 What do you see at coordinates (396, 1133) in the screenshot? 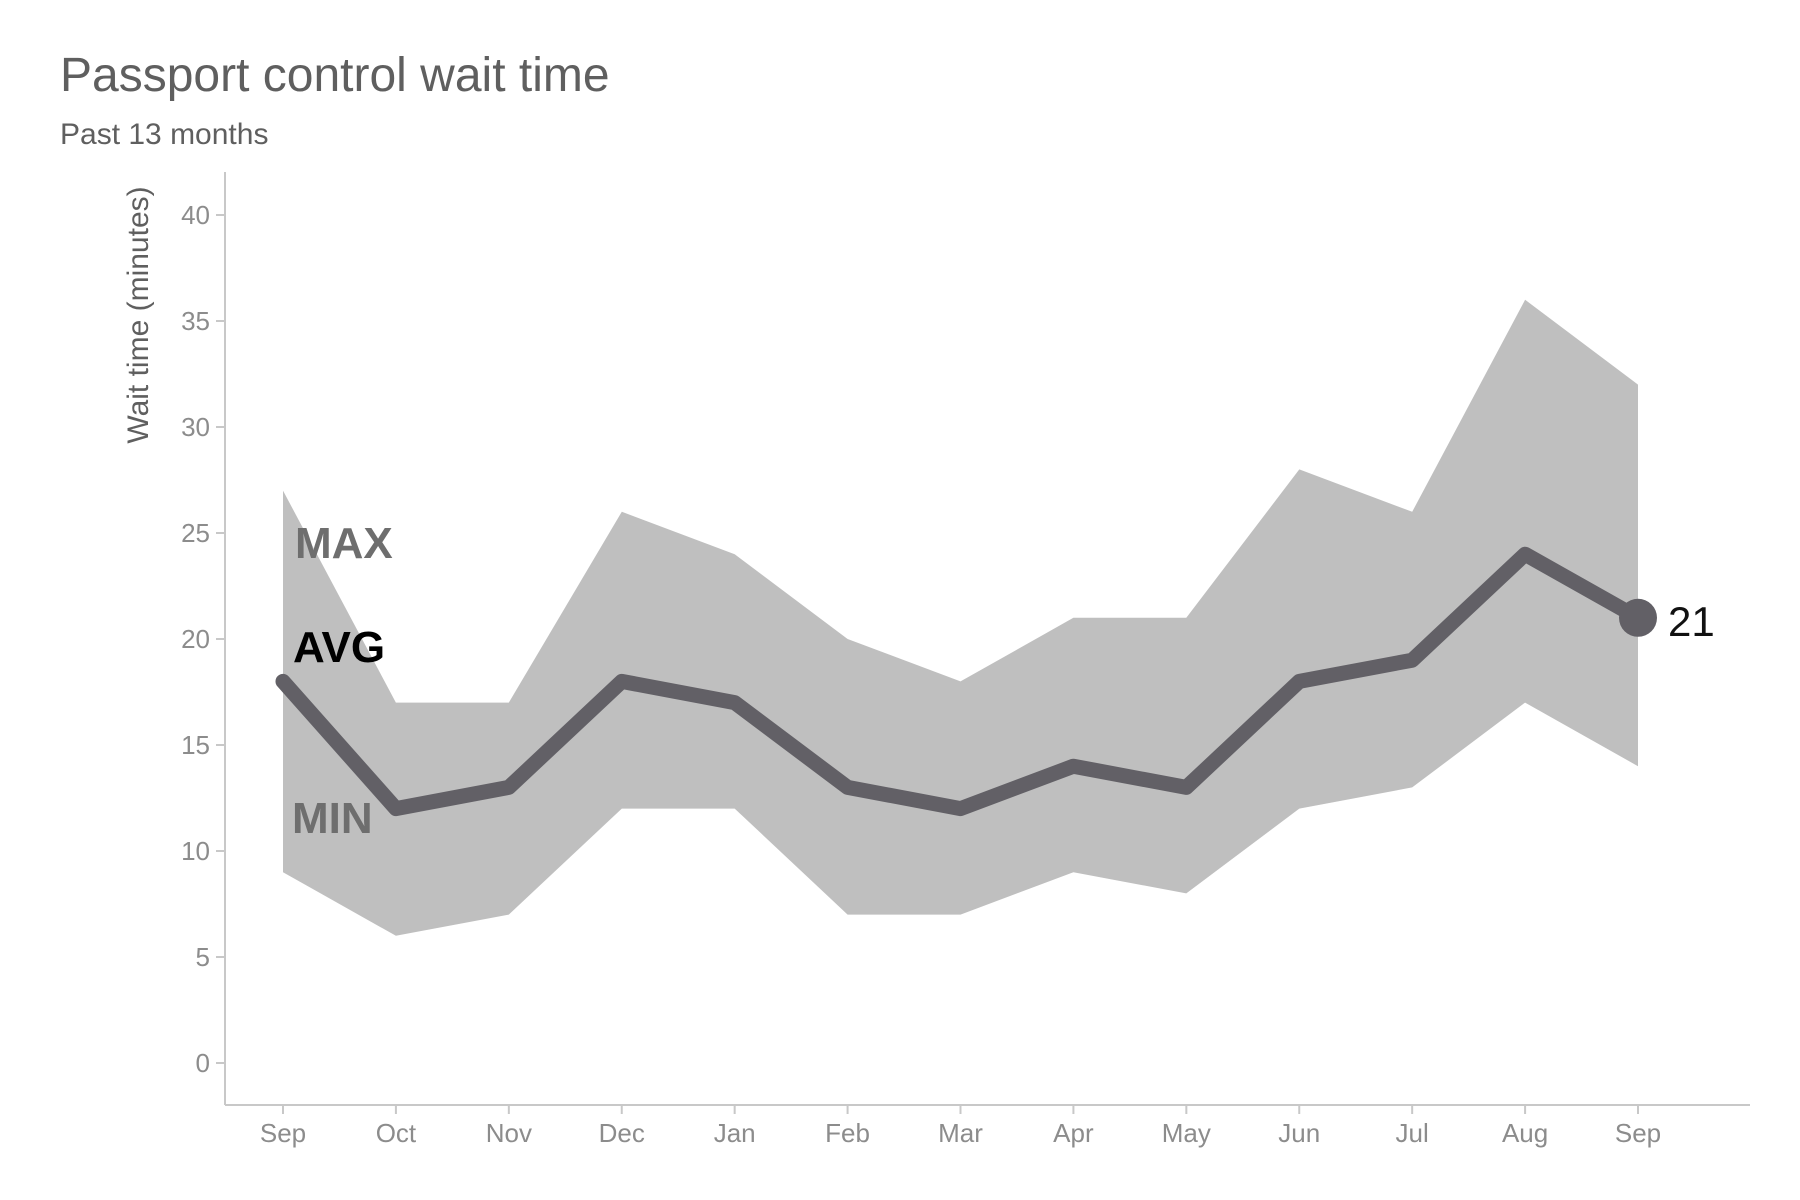
I see `x-tick-label: Oct` at bounding box center [396, 1133].